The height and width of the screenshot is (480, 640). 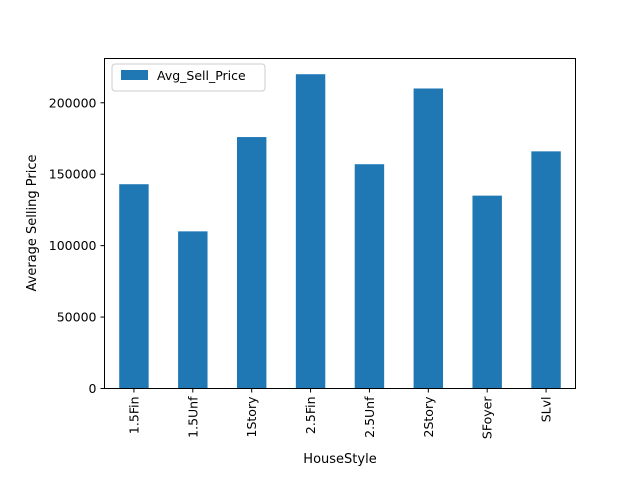 What do you see at coordinates (428, 238) in the screenshot?
I see `bar-2Story` at bounding box center [428, 238].